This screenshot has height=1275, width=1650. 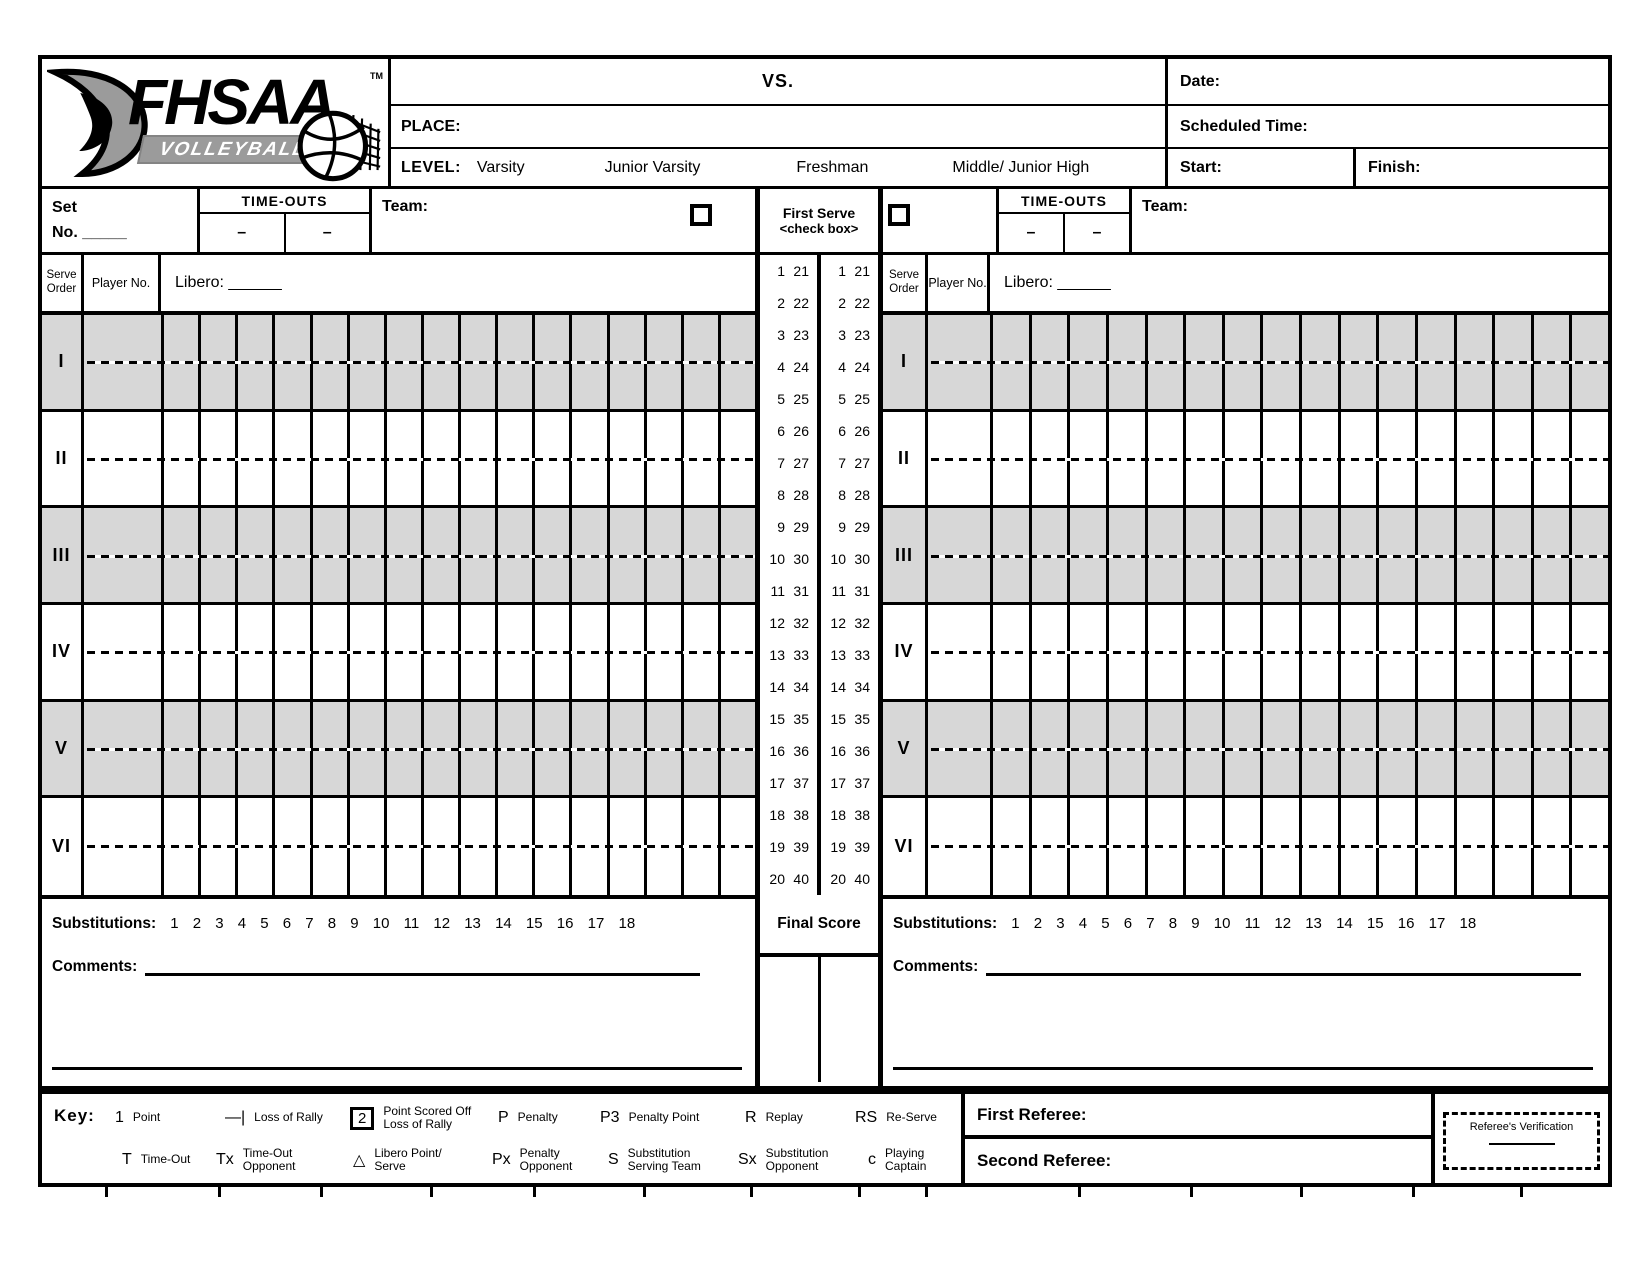 What do you see at coordinates (862, 751) in the screenshot?
I see `serve-number: 36` at bounding box center [862, 751].